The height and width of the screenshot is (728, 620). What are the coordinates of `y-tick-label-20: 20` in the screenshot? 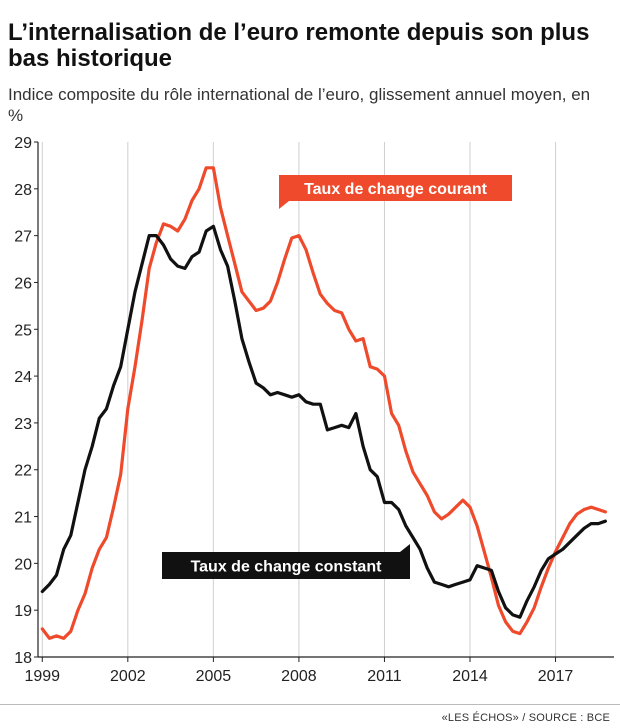 It's located at (23, 564).